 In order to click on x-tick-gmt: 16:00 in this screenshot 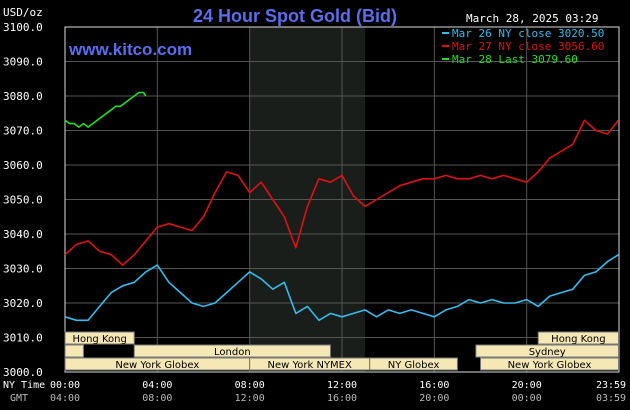, I will do `click(342, 398)`.